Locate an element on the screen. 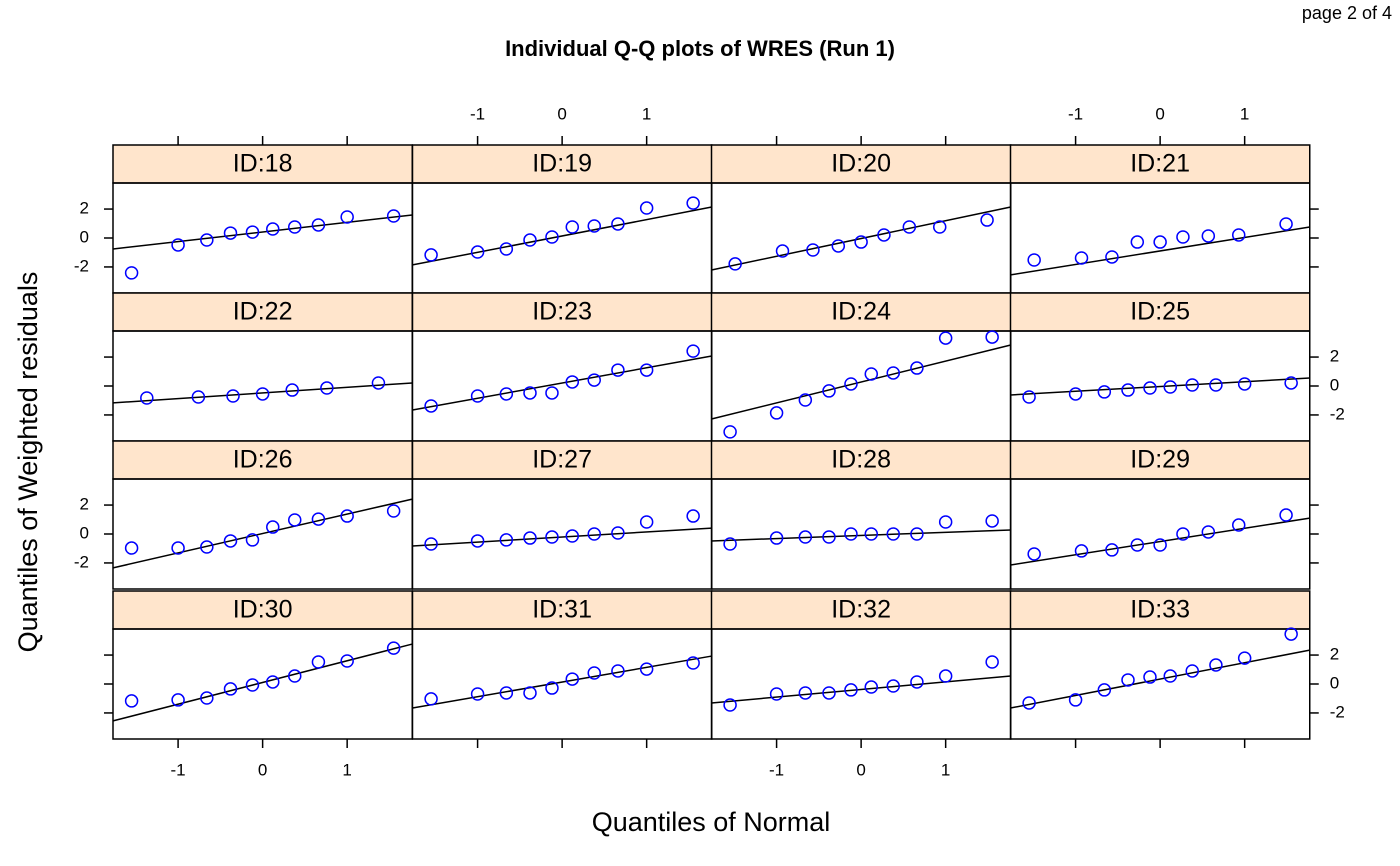  x-tick-label: 0 is located at coordinates (561, 113).